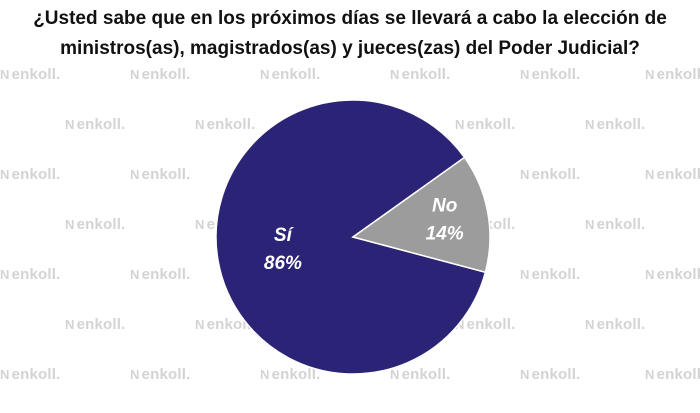 The image size is (700, 413). I want to click on slice-name-label: No, so click(444, 205).